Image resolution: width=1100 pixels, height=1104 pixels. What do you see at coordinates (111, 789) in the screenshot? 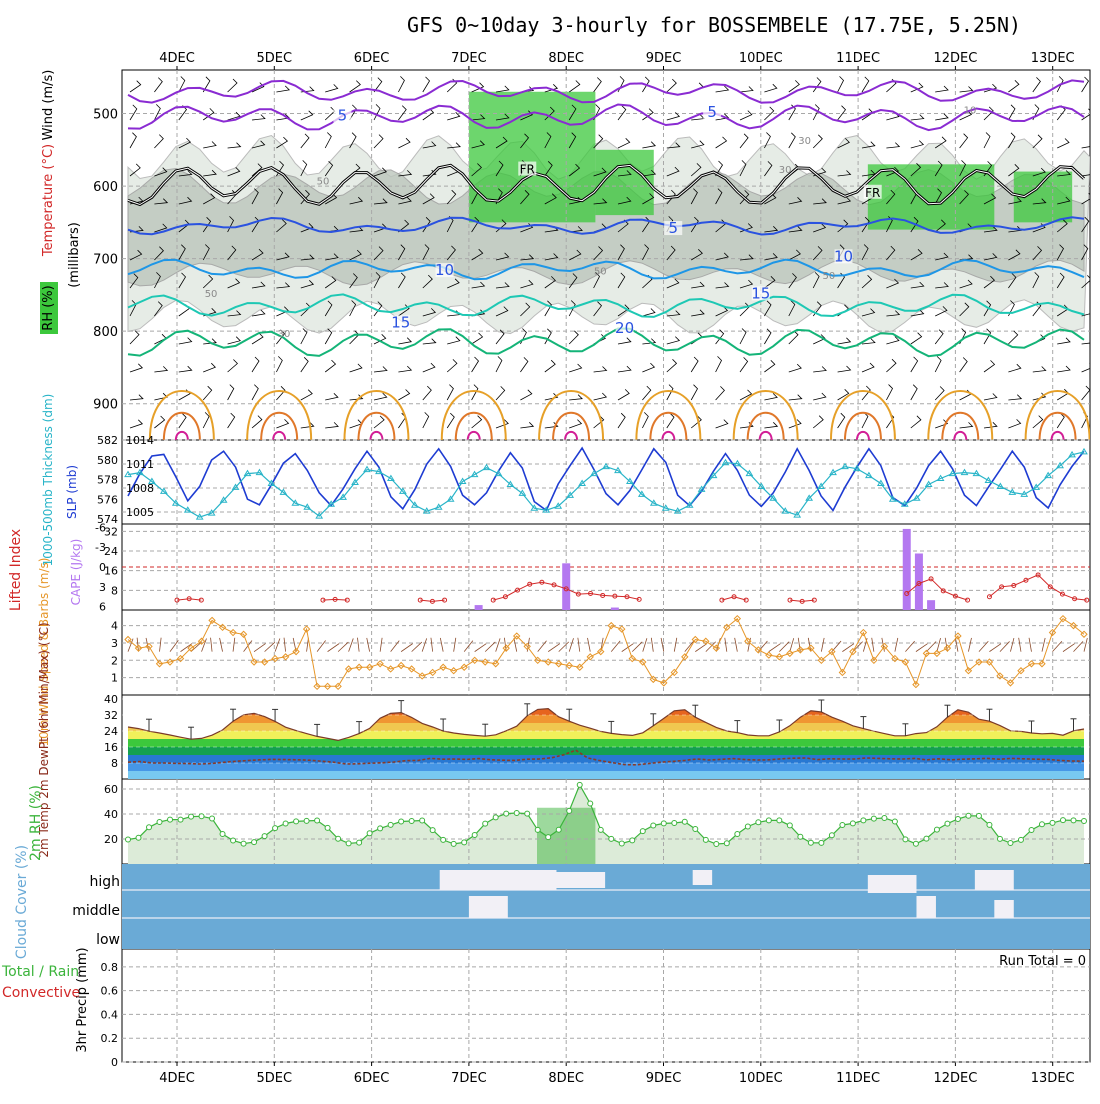
I see `rh-tick-label: 60` at bounding box center [111, 789].